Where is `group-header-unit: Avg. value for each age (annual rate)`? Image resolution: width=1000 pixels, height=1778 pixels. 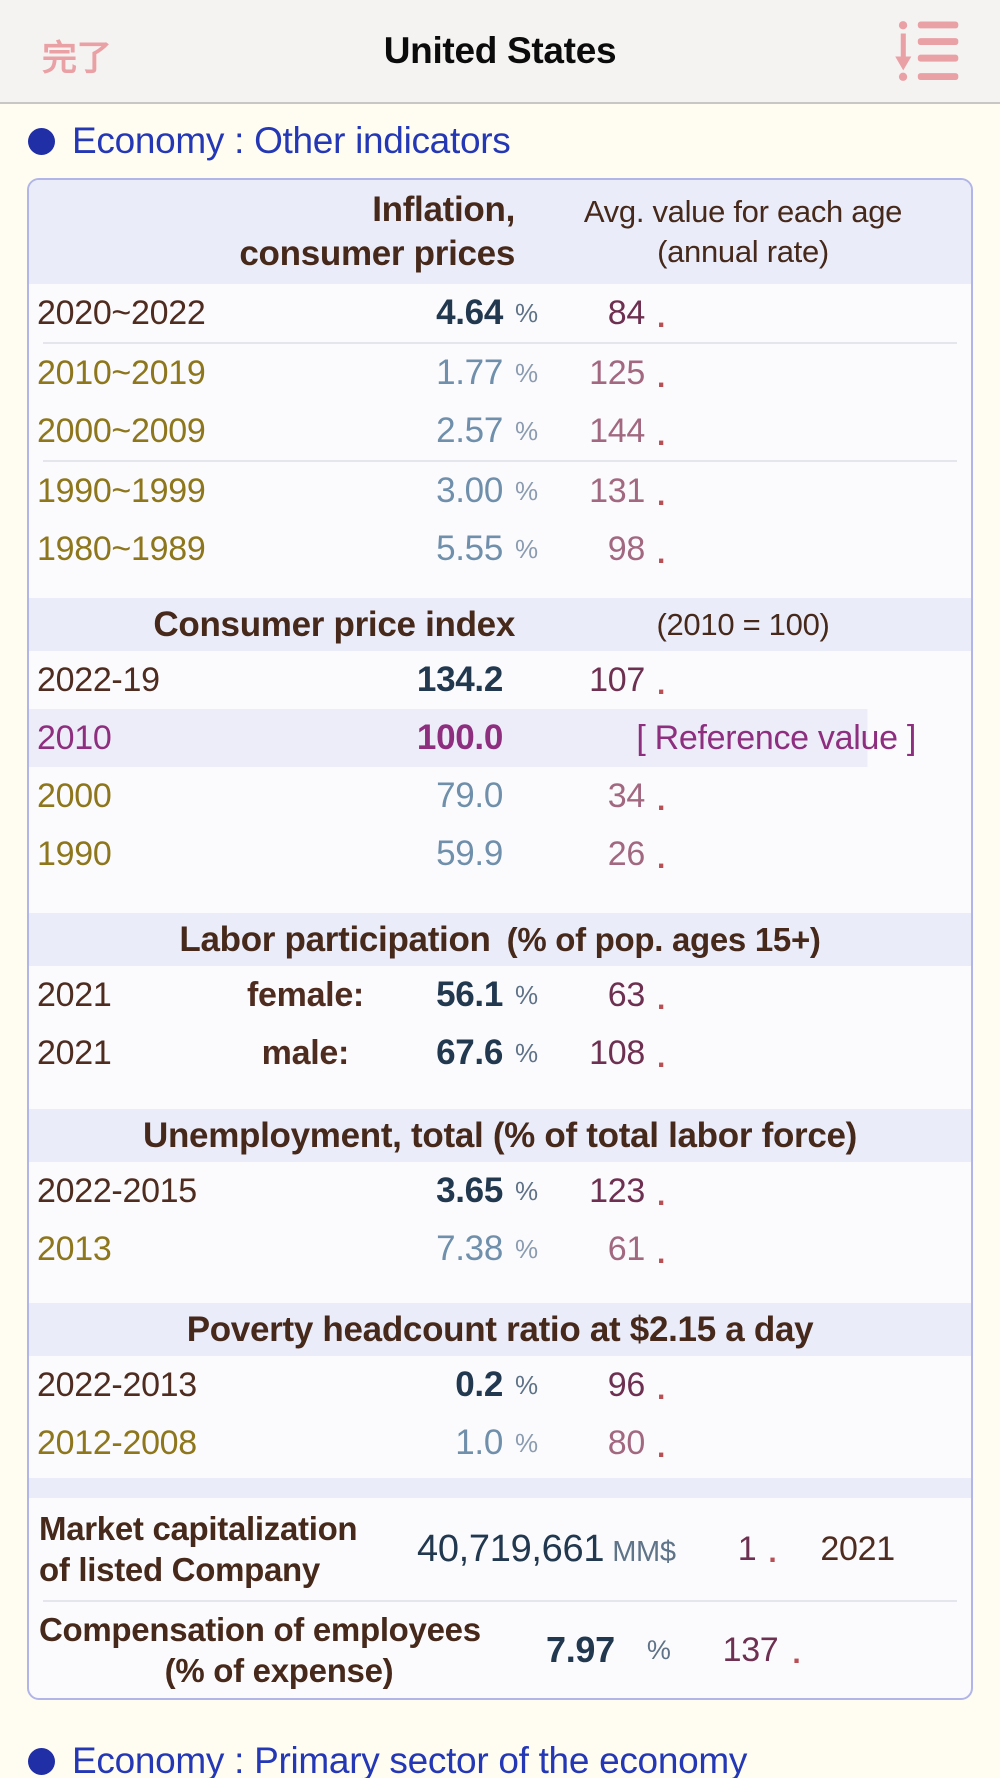 group-header-unit: Avg. value for each age (annual rate) is located at coordinates (743, 231).